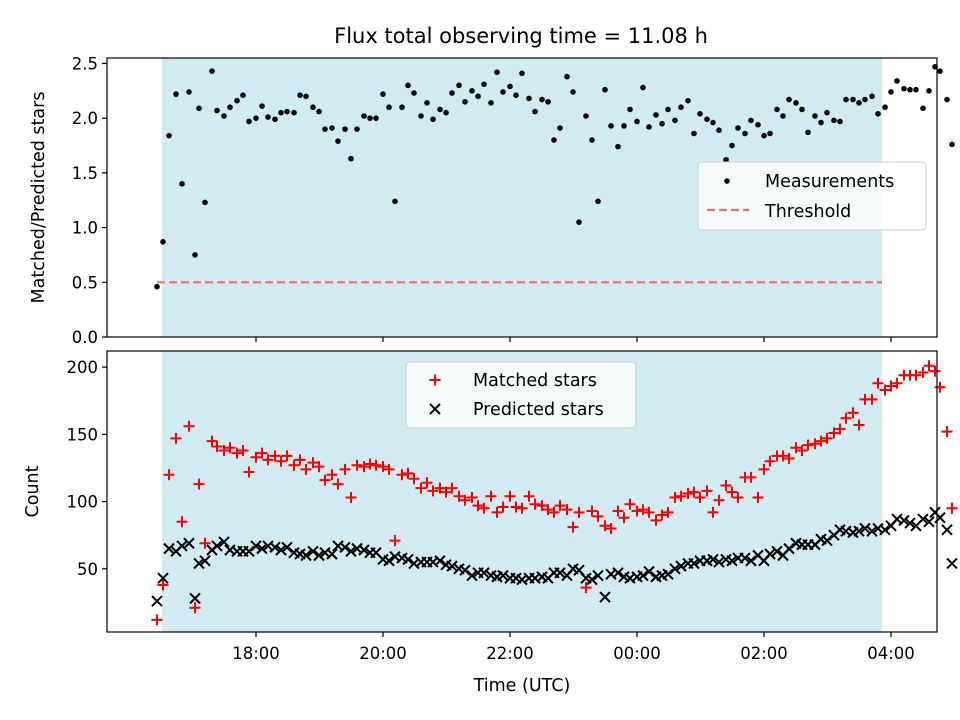 The width and height of the screenshot is (960, 720). I want to click on x-tick-label: 22:00, so click(510, 653).